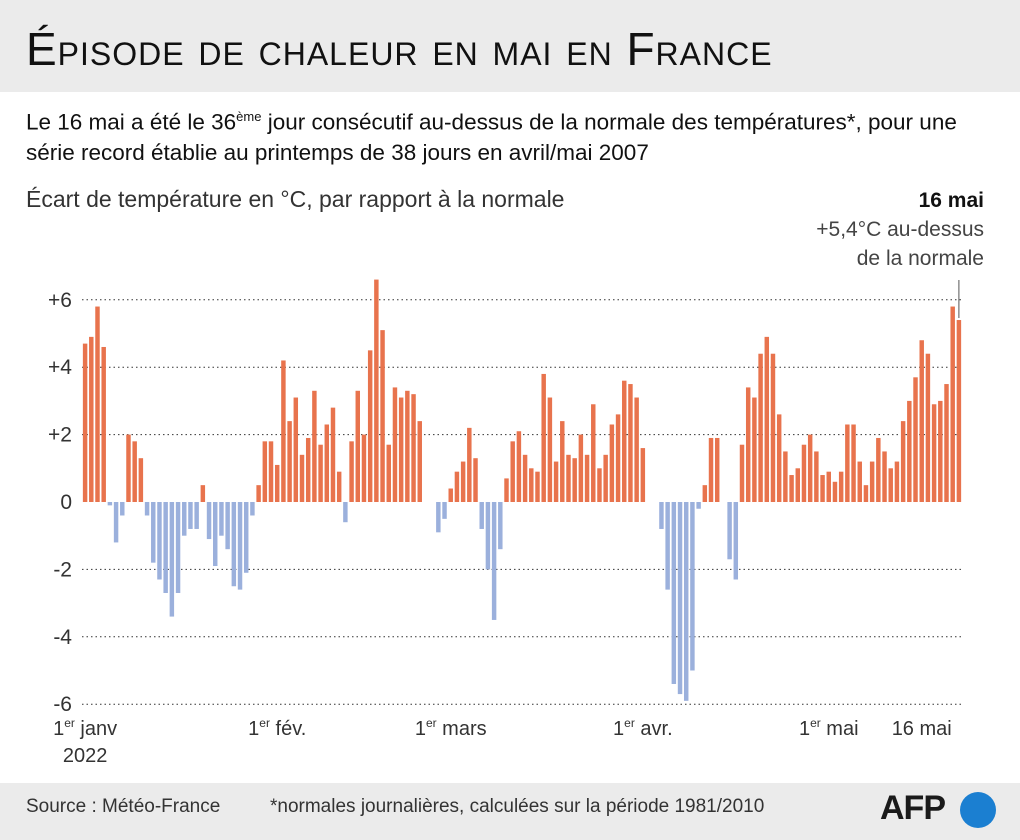 The width and height of the screenshot is (1020, 840). What do you see at coordinates (131, 122) in the screenshot?
I see `subtitle-part1: Le 16 mai a été le 36` at bounding box center [131, 122].